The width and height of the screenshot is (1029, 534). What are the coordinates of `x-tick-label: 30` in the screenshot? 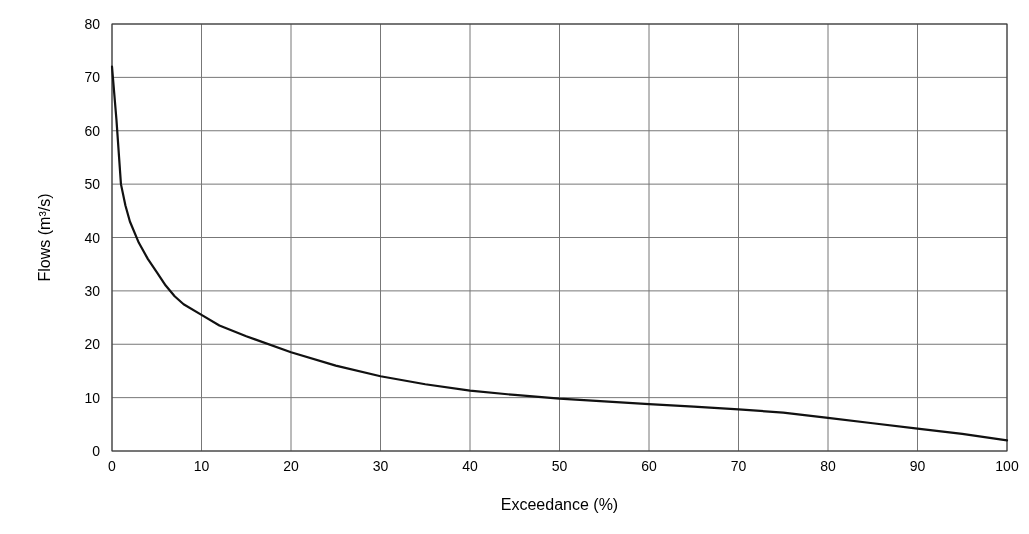 It's located at (380, 466).